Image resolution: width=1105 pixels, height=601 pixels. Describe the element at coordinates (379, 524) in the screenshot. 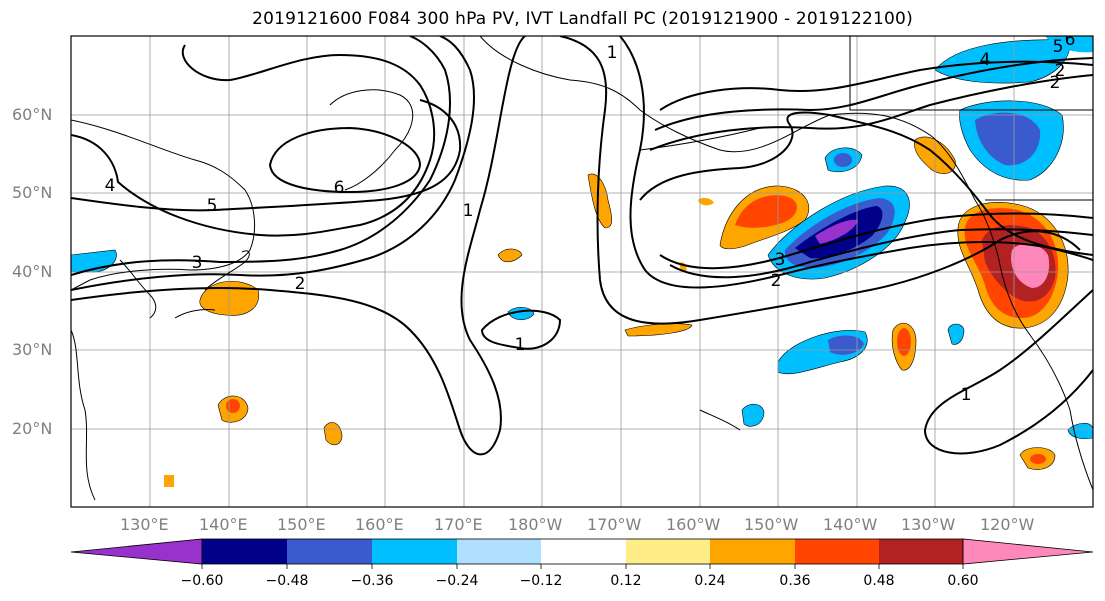

I see `lon-label: 160°E` at that location.